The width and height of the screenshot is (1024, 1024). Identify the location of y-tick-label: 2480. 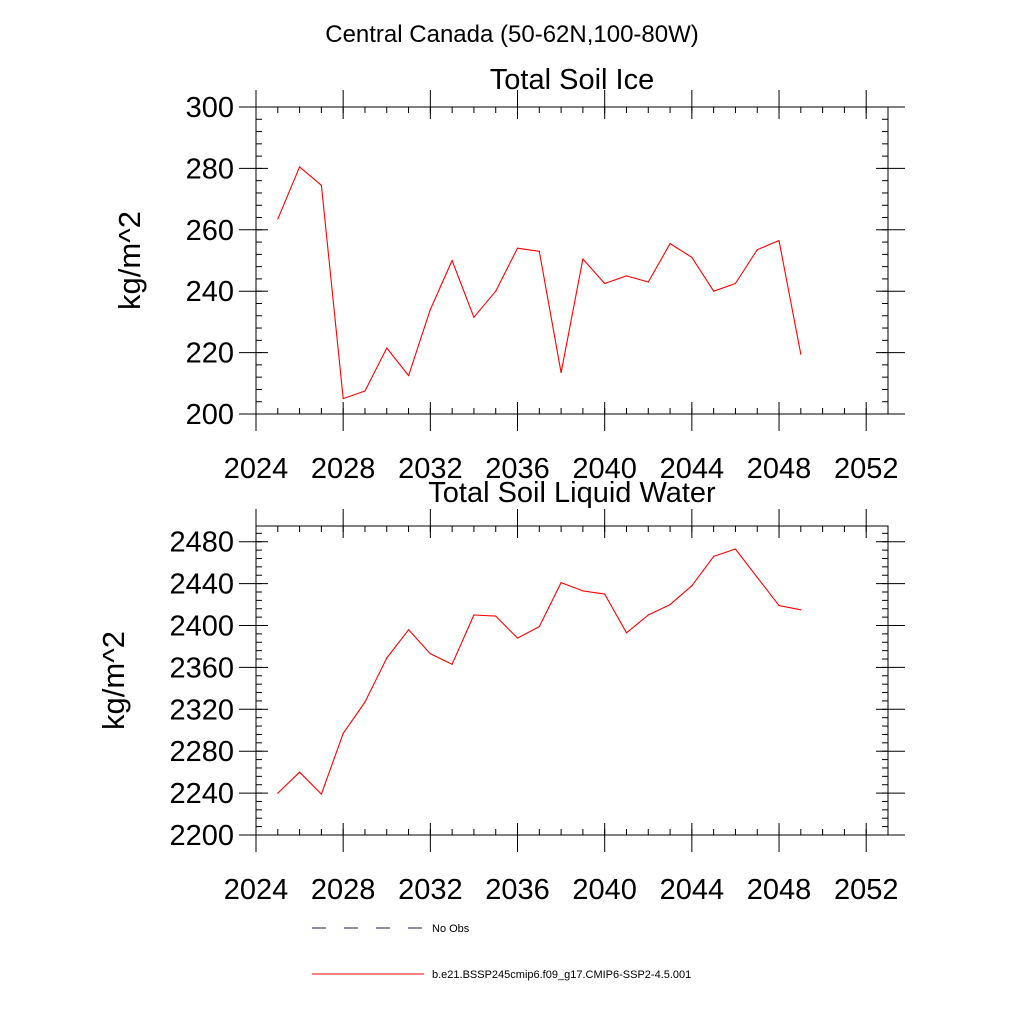
(201, 543).